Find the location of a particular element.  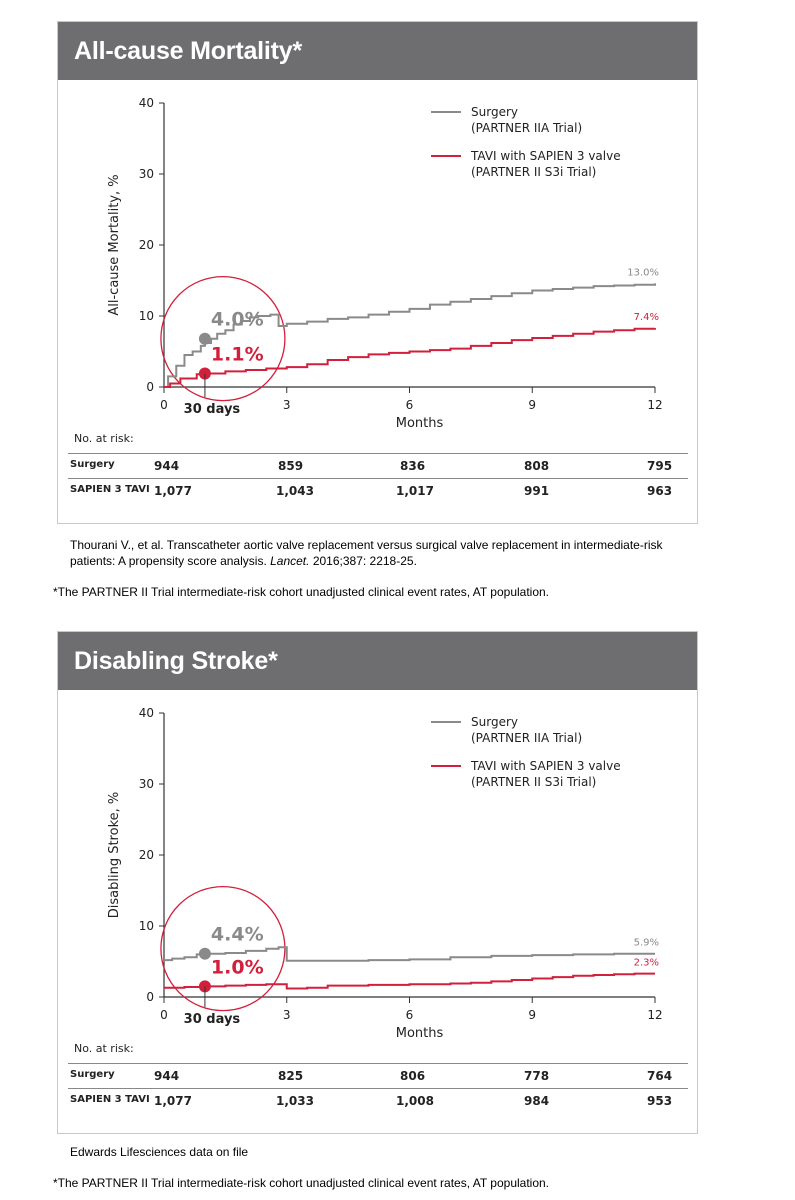

risk-value: 963 is located at coordinates (660, 491).